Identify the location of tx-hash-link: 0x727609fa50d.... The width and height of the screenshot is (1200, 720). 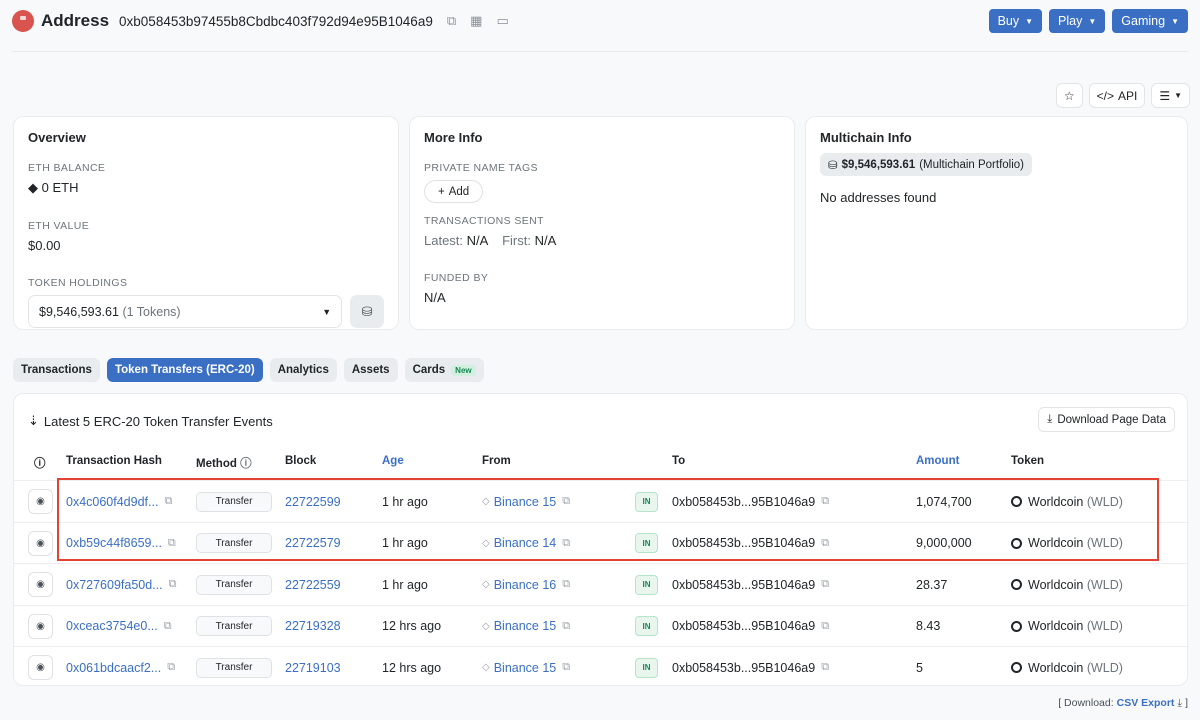
(114, 584).